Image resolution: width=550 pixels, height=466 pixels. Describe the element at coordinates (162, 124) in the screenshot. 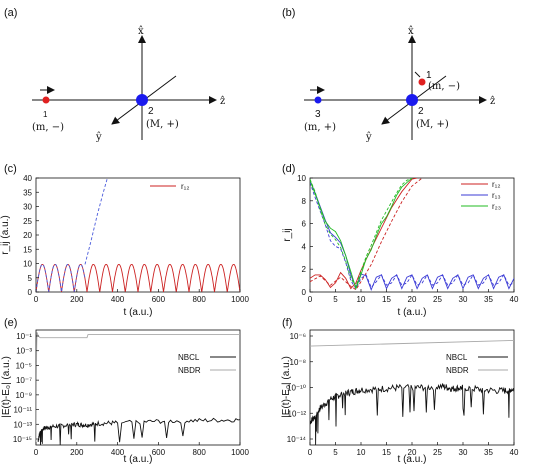

I see `particle-2-state: (M, +)` at that location.